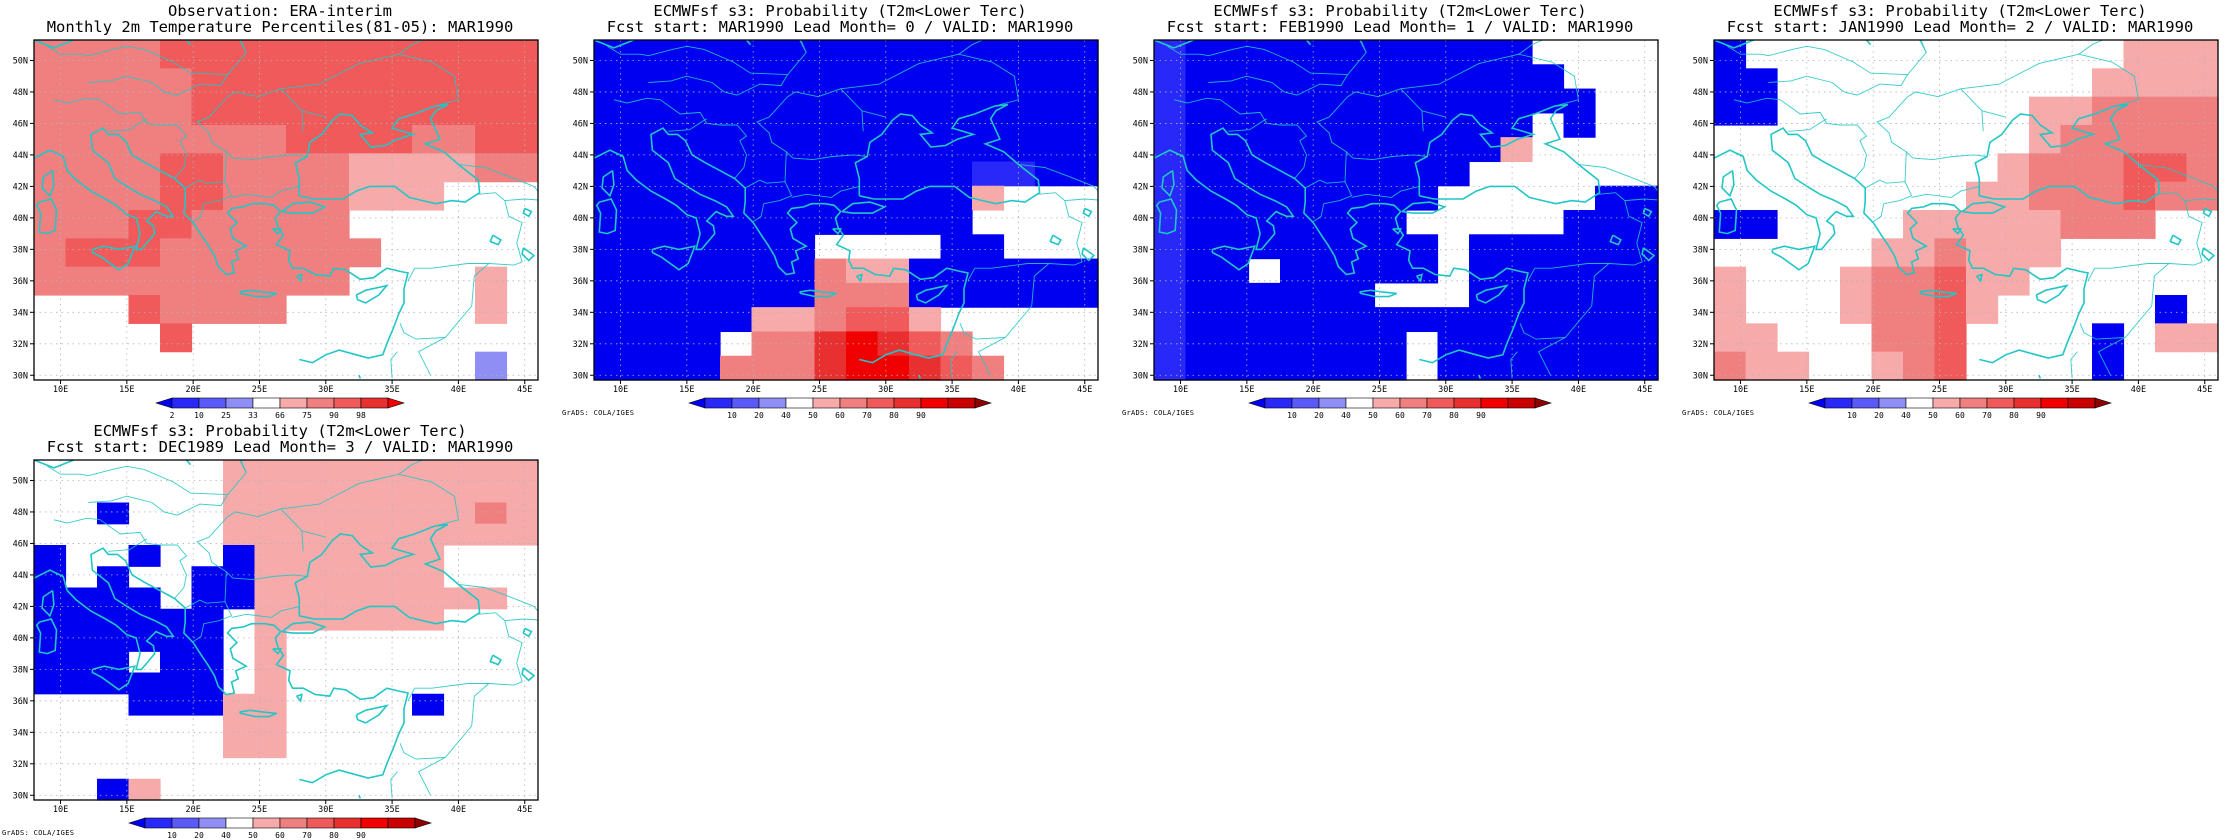 The height and width of the screenshot is (840, 2240). What do you see at coordinates (20, 124) in the screenshot?
I see `lat-tick-label: 46N` at bounding box center [20, 124].